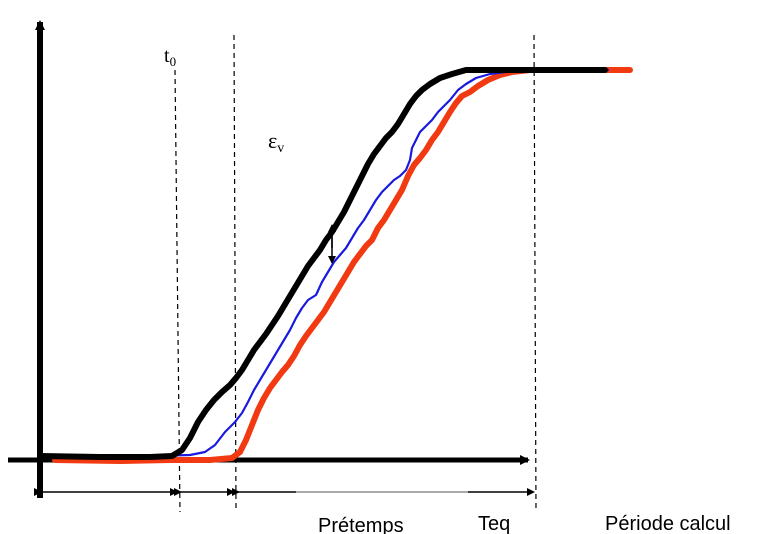 Image resolution: width=772 pixels, height=534 pixels. I want to click on periode-calcul-label: Période calcul, so click(668, 523).